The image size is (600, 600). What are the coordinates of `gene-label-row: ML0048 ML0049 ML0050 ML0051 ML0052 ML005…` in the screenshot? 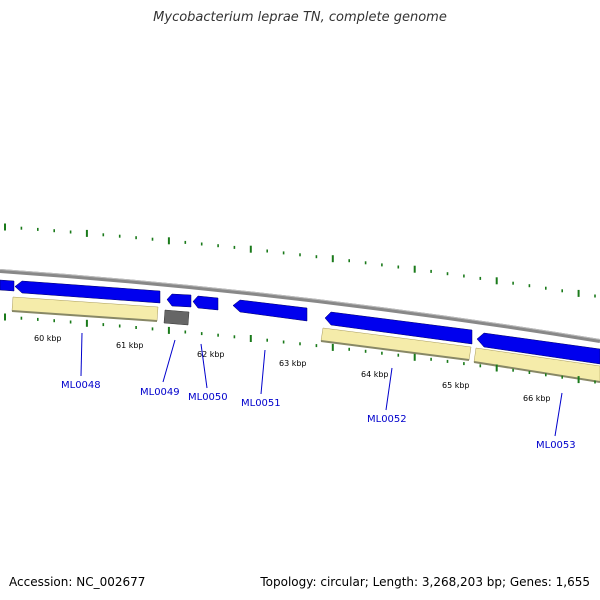 It's located at (318, 415).